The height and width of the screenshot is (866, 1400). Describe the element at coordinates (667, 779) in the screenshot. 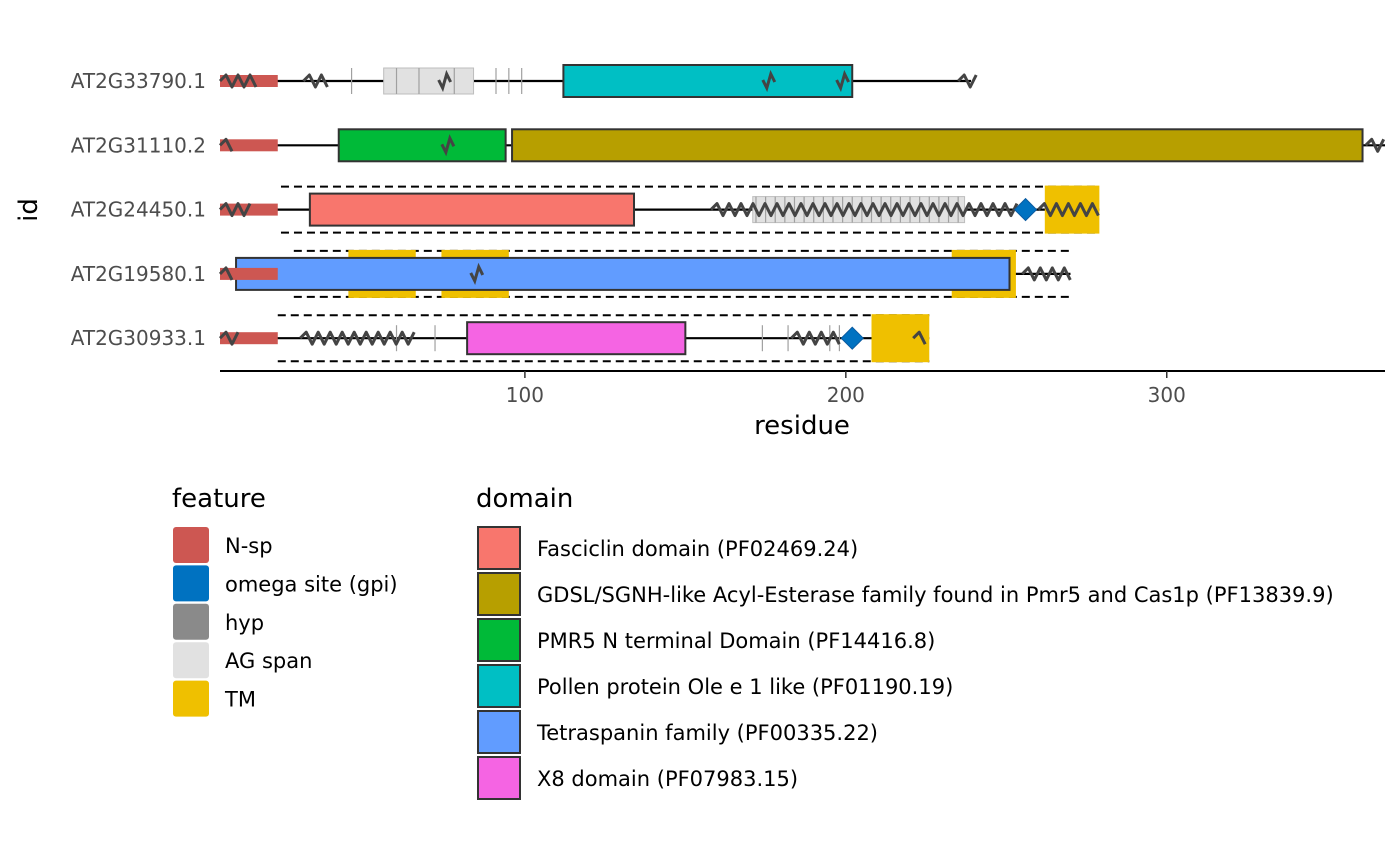

I see `legend-domain-label: X8 domain (PF07983.15)` at that location.